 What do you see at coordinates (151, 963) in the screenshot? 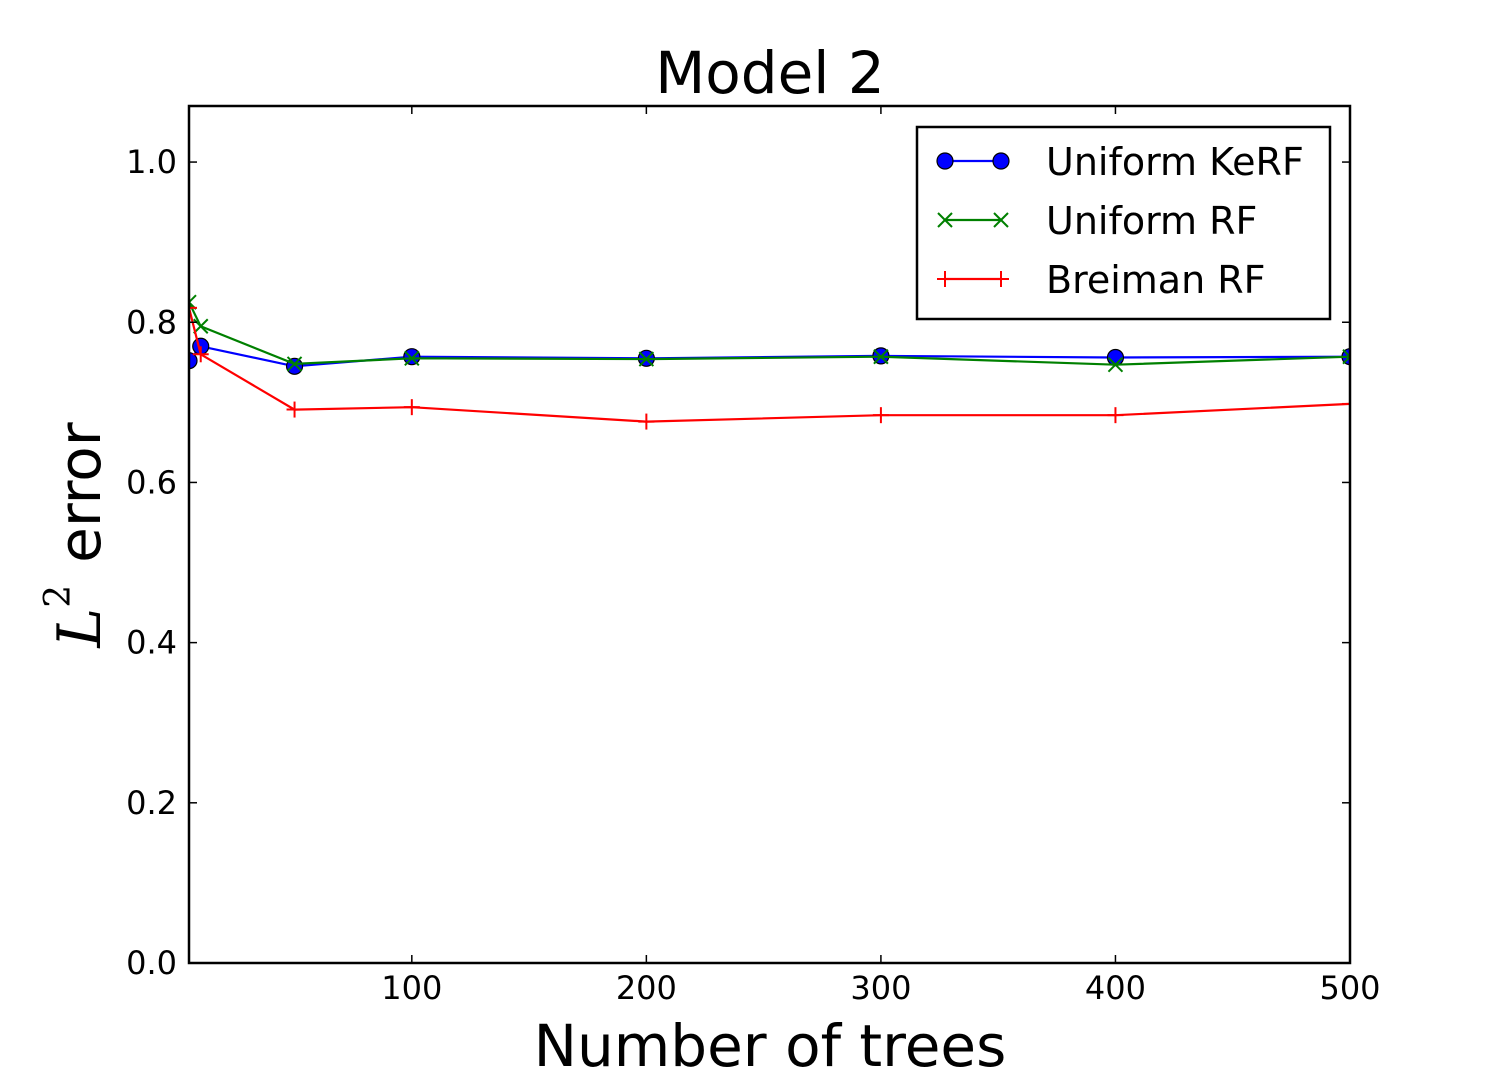
I see `y-tick-label-0: 0.0` at bounding box center [151, 963].